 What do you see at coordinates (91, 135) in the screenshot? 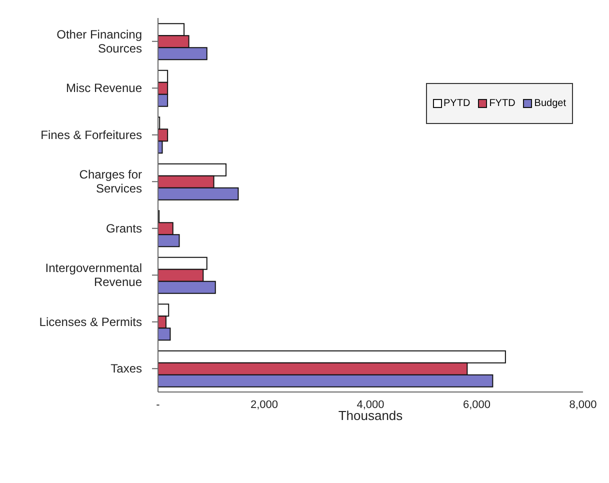
I see `y-tick-label: Fines & Forfeitures` at bounding box center [91, 135].